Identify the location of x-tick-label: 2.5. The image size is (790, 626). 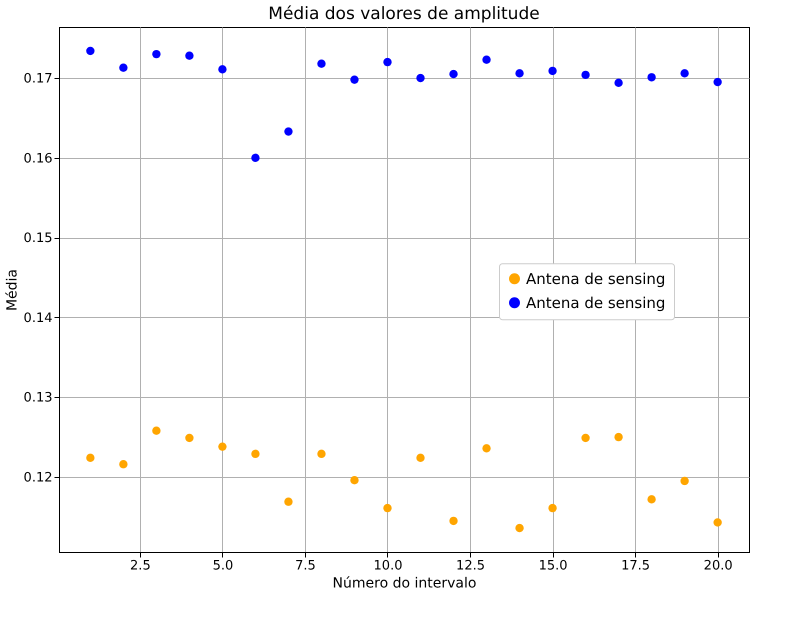
(140, 566).